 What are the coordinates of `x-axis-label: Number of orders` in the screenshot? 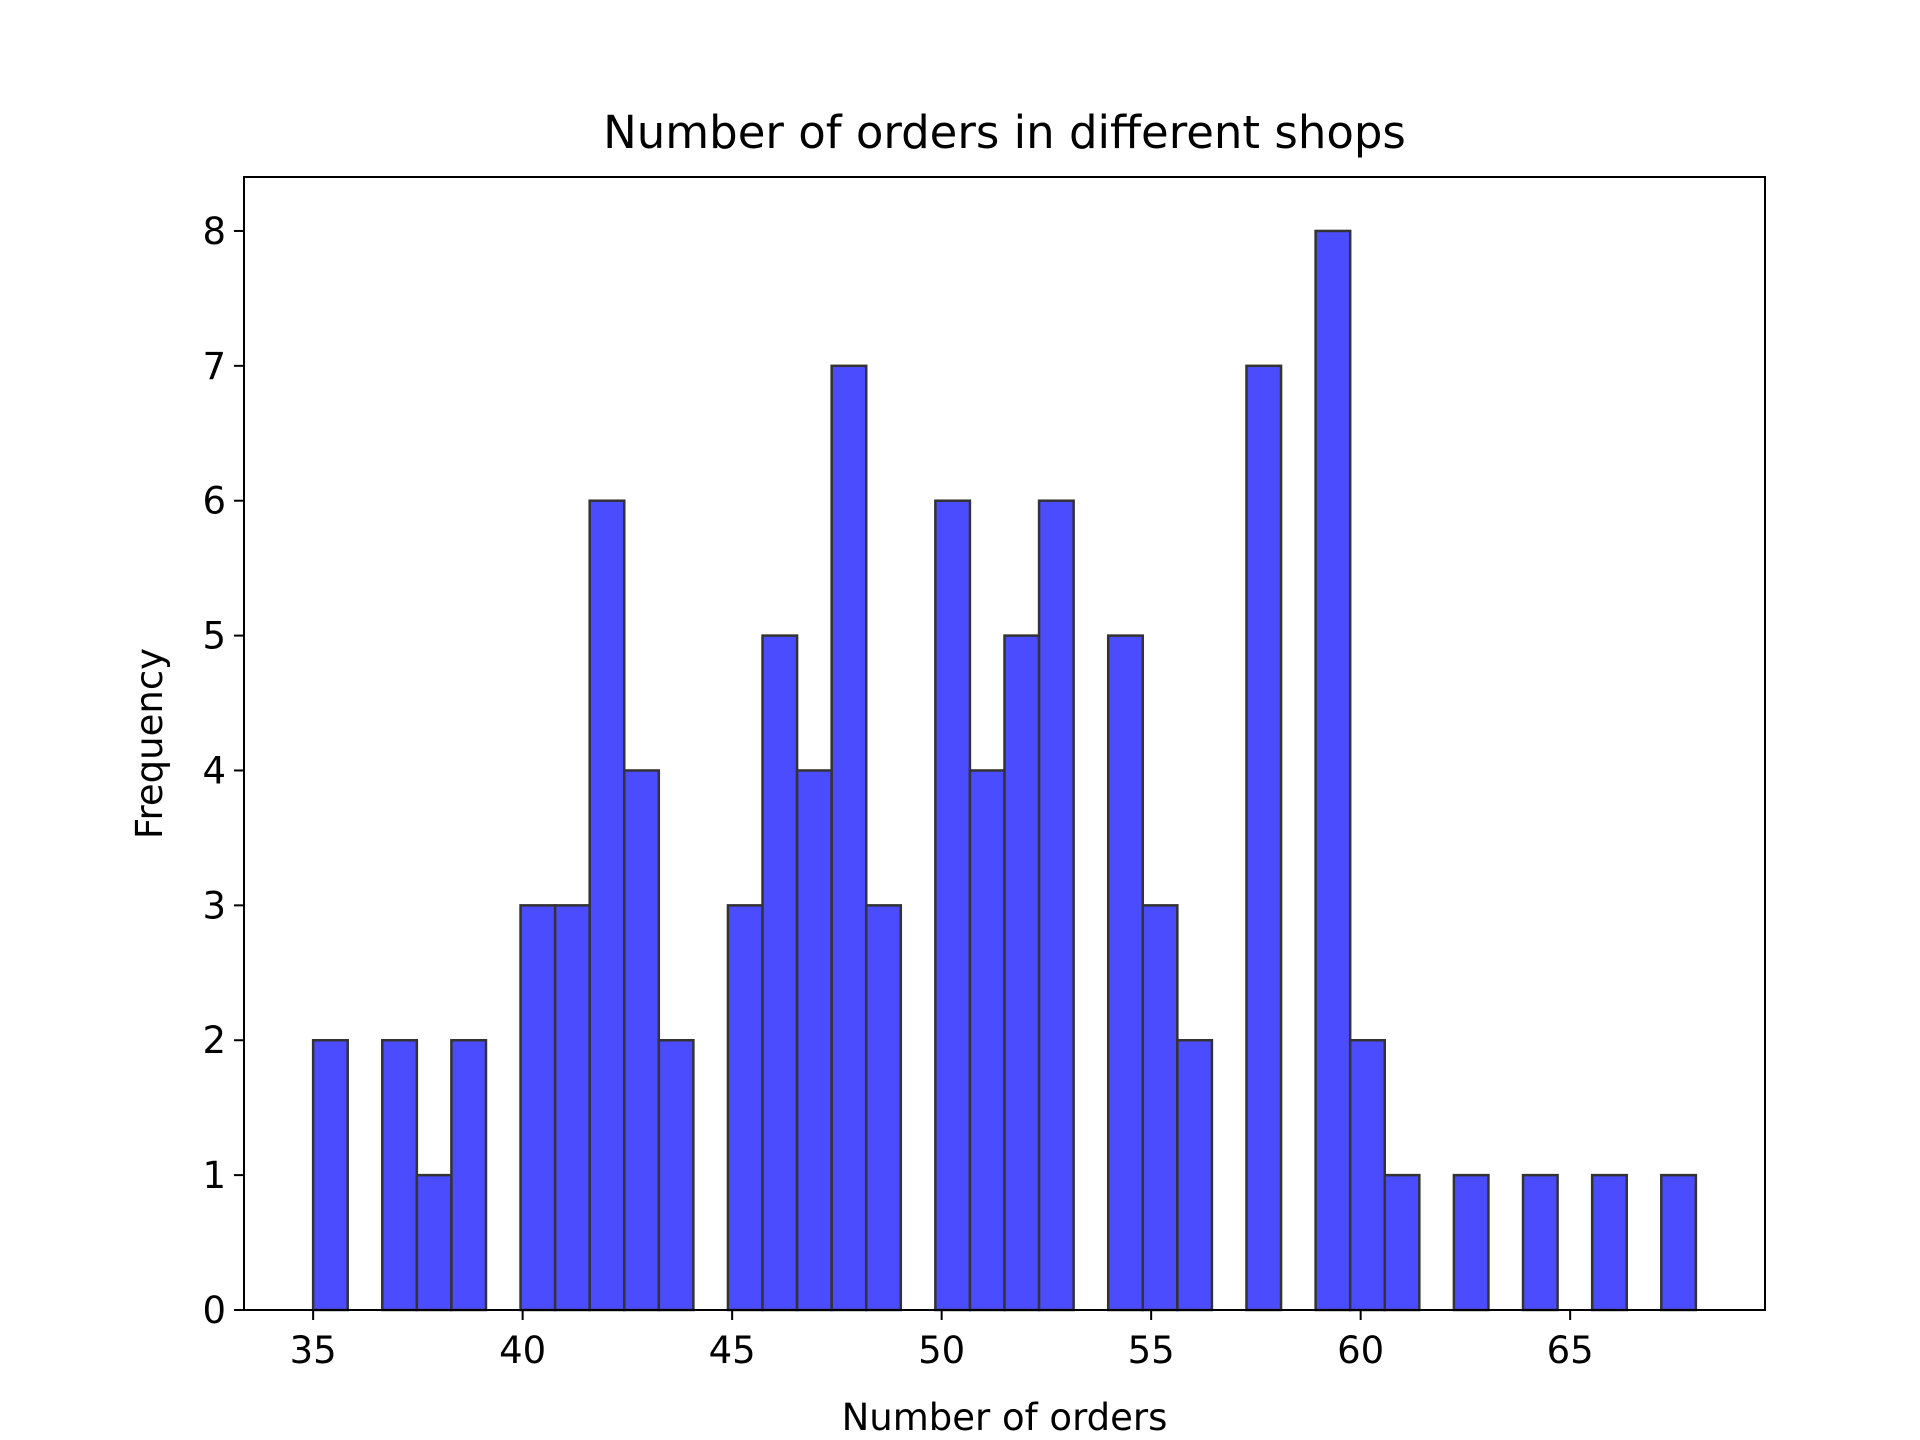 It's located at (1005, 1417).